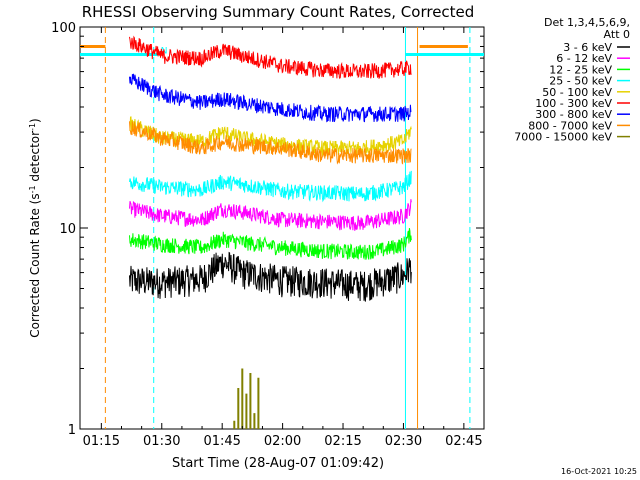 The width and height of the screenshot is (640, 480). What do you see at coordinates (221, 441) in the screenshot?
I see `x-tick-label-2: 01:45` at bounding box center [221, 441].